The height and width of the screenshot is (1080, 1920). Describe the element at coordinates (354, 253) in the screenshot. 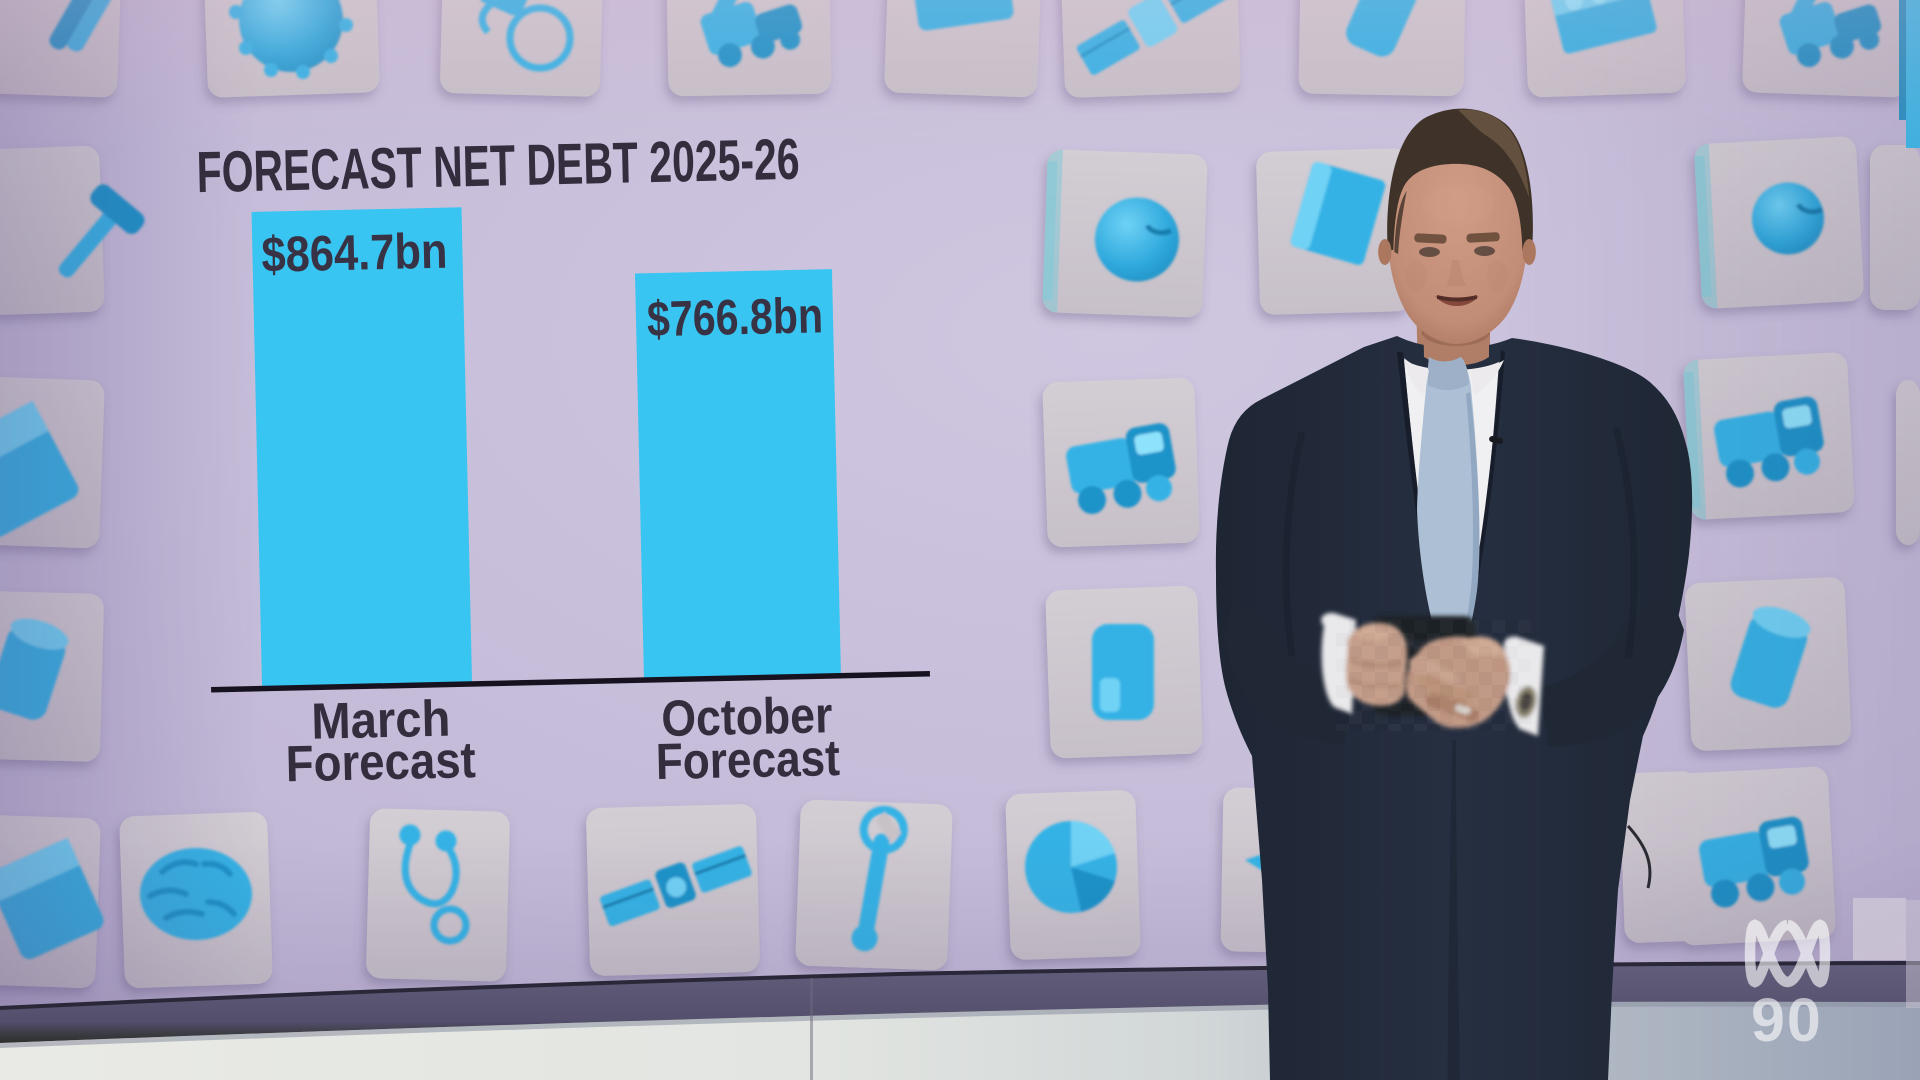

I see `svg-text: $864.7bn` at that location.